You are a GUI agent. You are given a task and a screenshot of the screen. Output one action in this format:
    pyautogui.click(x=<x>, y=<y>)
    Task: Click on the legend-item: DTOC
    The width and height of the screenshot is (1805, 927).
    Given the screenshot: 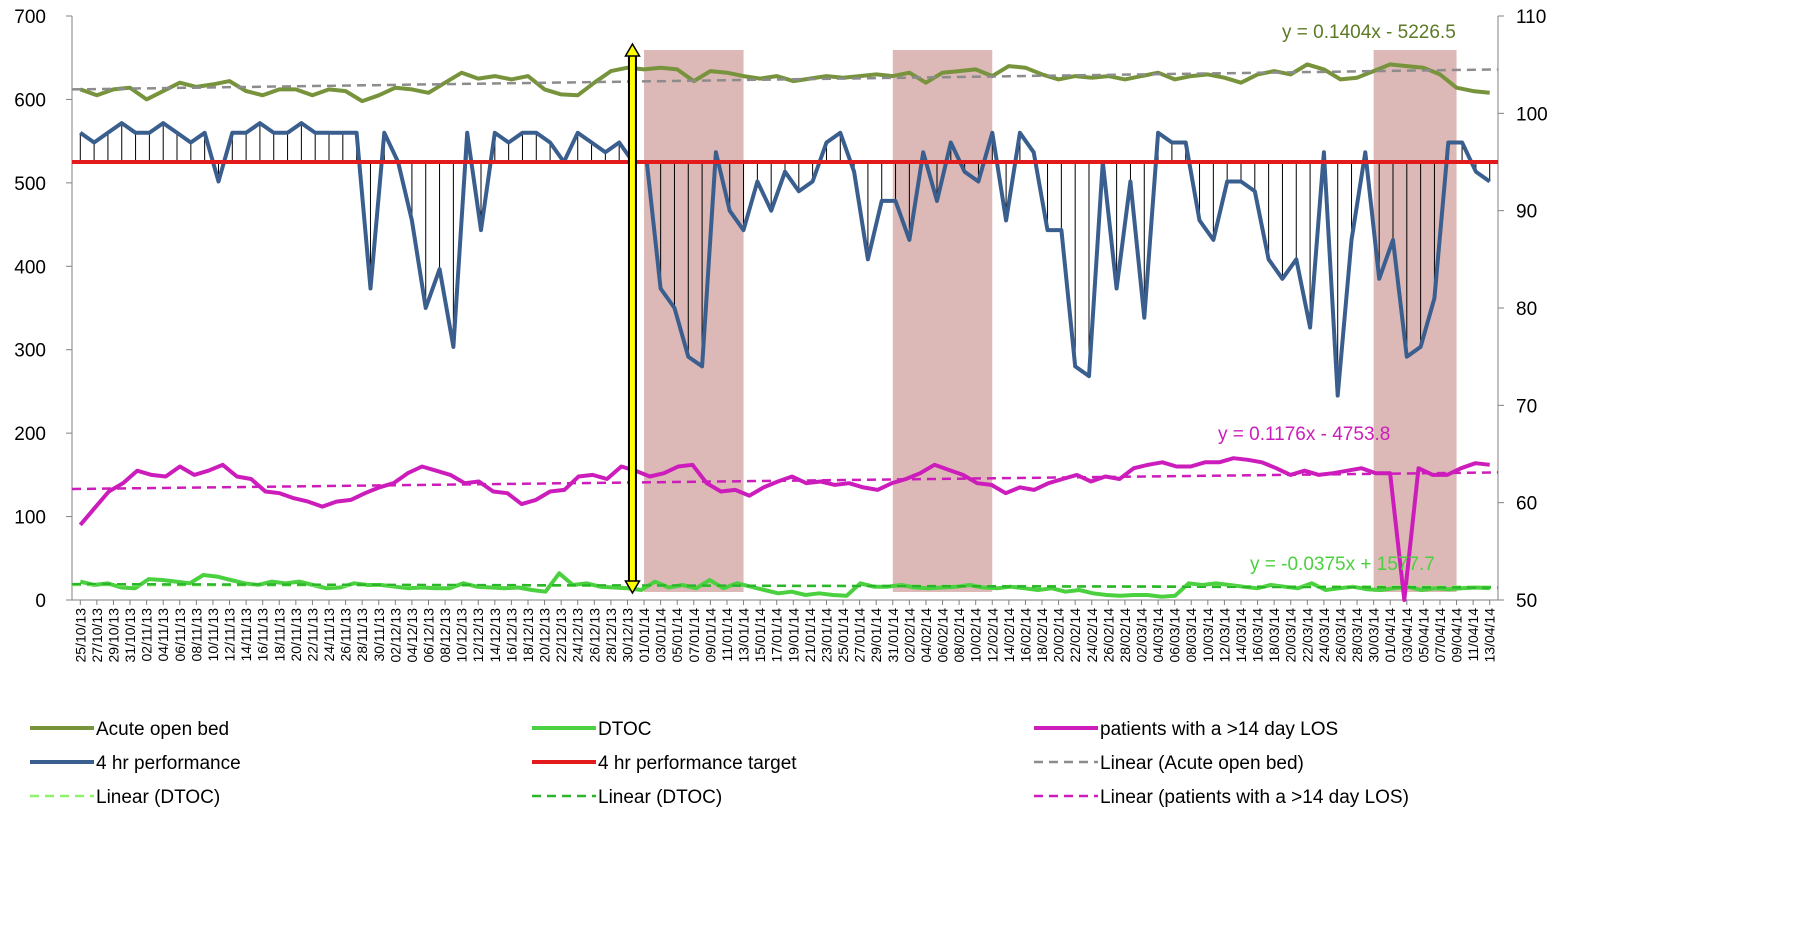 What is the action you would take?
    pyautogui.click(x=591, y=729)
    